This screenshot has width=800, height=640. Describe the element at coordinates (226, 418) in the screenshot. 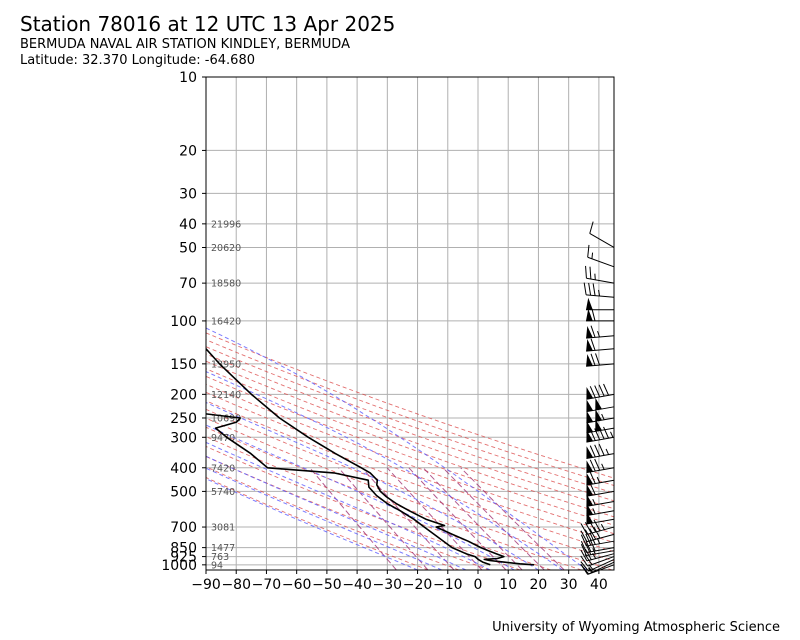

I see `height-label: 10690` at that location.